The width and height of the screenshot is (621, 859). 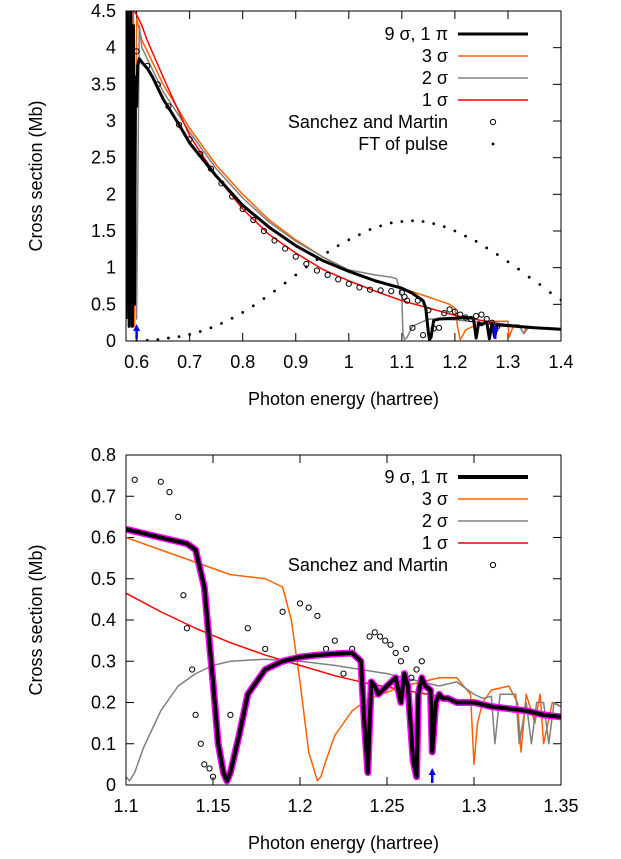 What do you see at coordinates (242, 362) in the screenshot?
I see `x-tick-label: 0.8` at bounding box center [242, 362].